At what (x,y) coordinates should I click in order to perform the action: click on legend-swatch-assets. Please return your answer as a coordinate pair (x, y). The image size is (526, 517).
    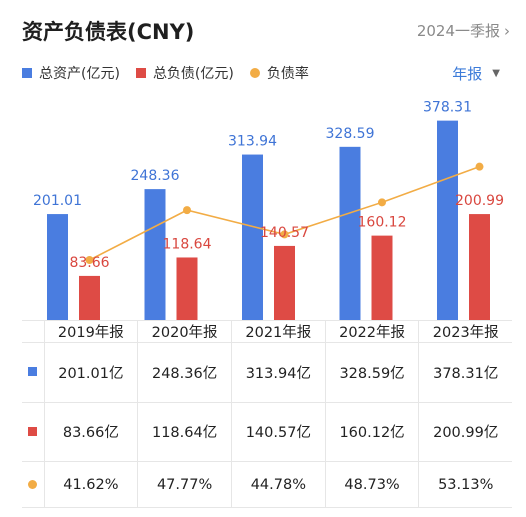
    Looking at the image, I should click on (27, 73).